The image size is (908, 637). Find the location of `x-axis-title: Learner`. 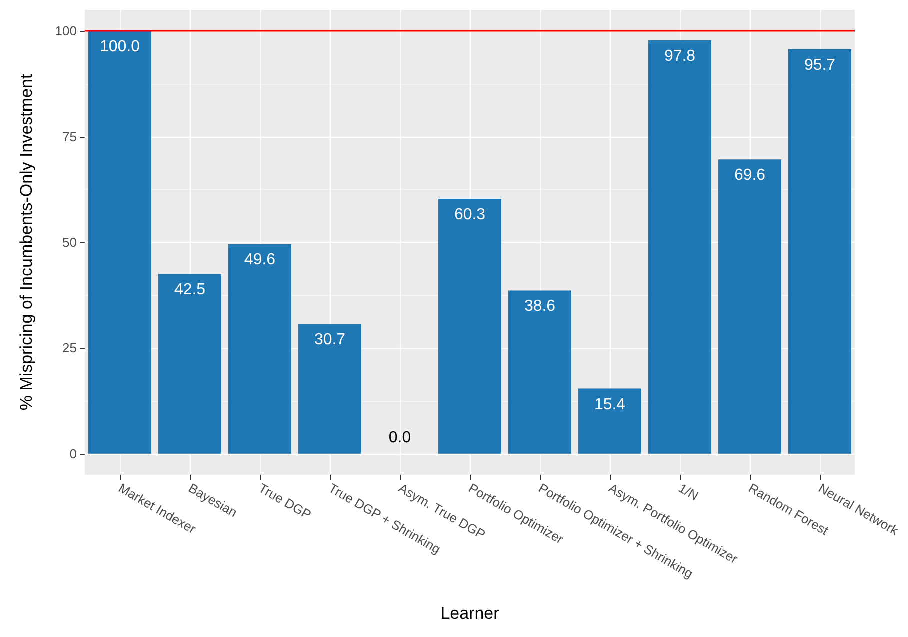

x-axis-title: Learner is located at coordinates (470, 613).